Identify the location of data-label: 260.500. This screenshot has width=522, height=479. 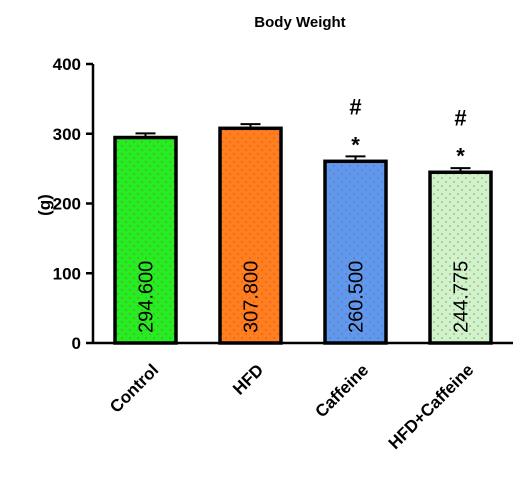
(357, 297).